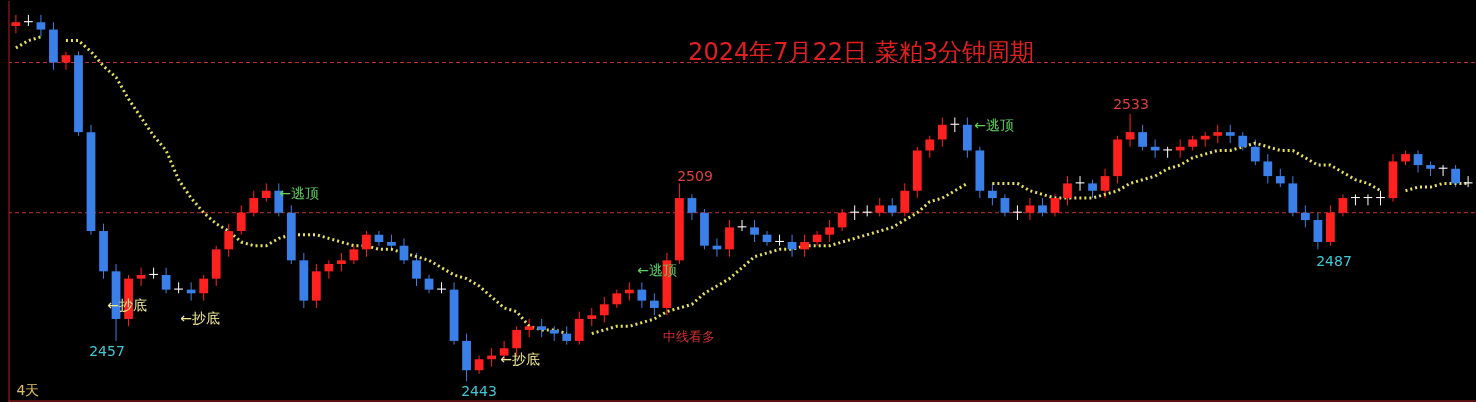 Image resolution: width=1476 pixels, height=402 pixels. What do you see at coordinates (107, 351) in the screenshot?
I see `annotation: 2457` at bounding box center [107, 351].